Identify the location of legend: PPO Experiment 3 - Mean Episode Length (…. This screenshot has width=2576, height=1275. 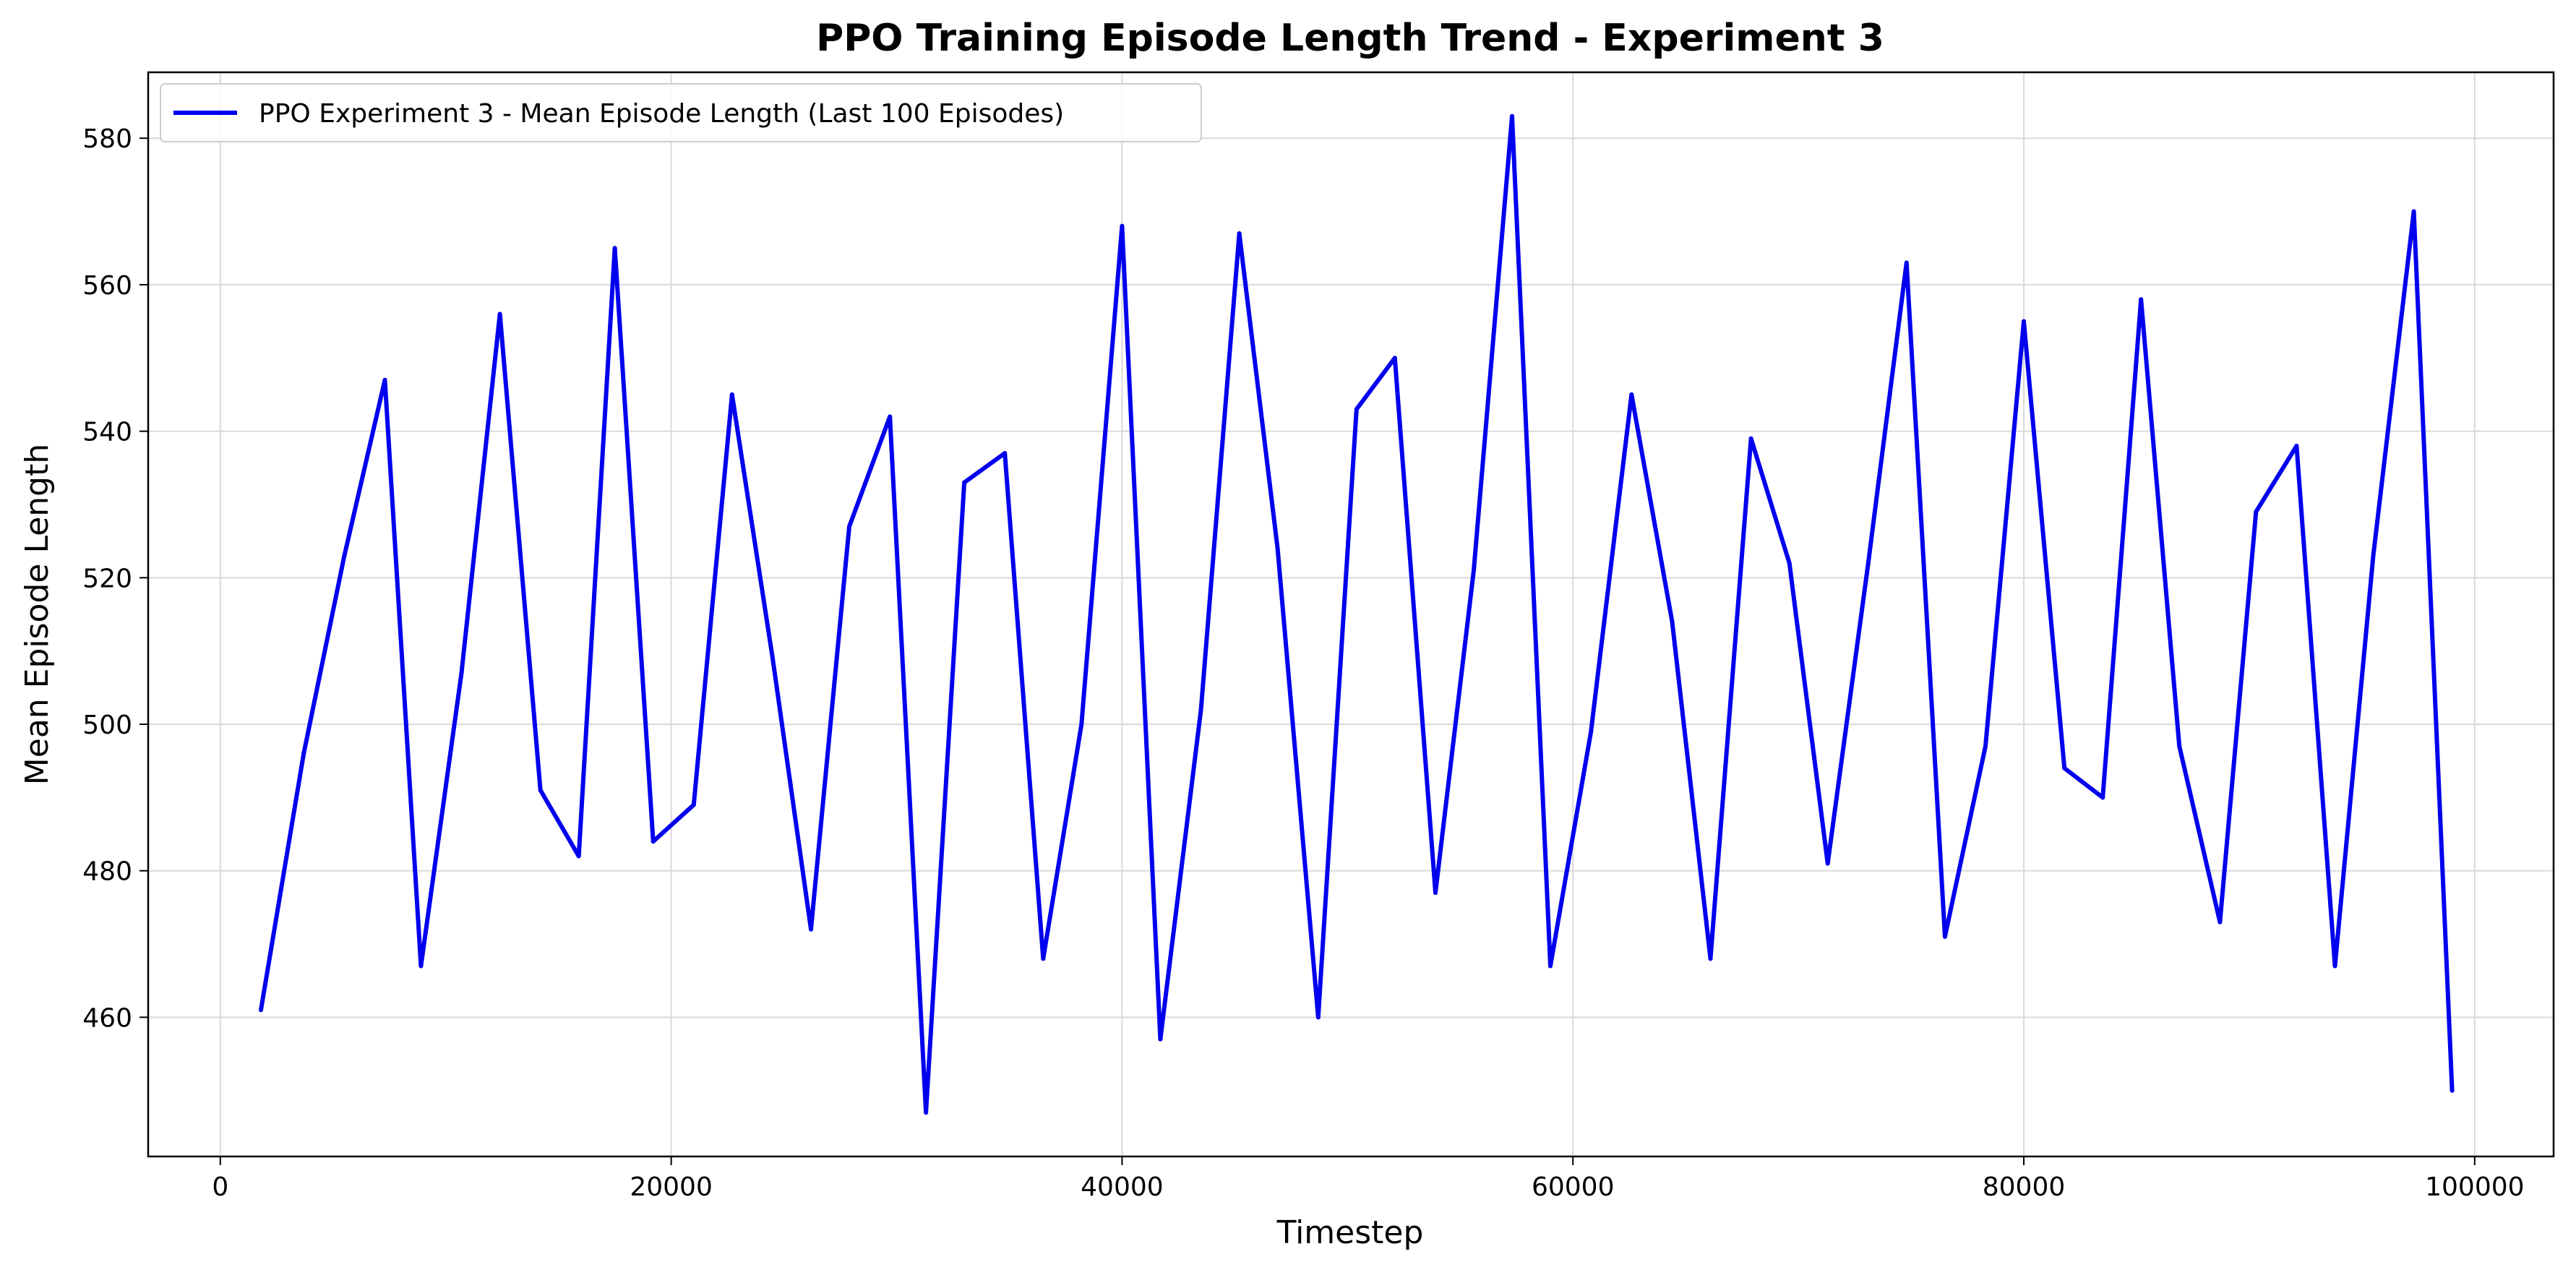
(681, 112).